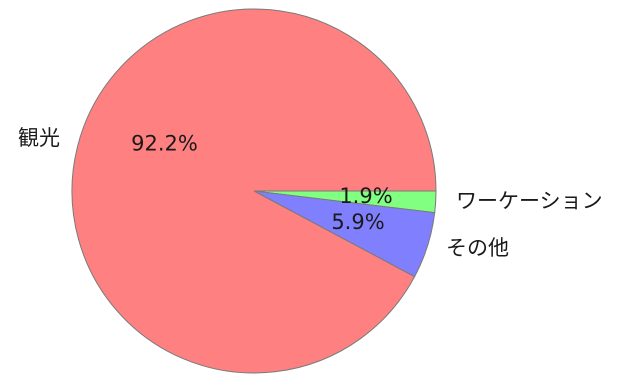  I want to click on slice-category-label: ワーケーション, so click(529, 201).